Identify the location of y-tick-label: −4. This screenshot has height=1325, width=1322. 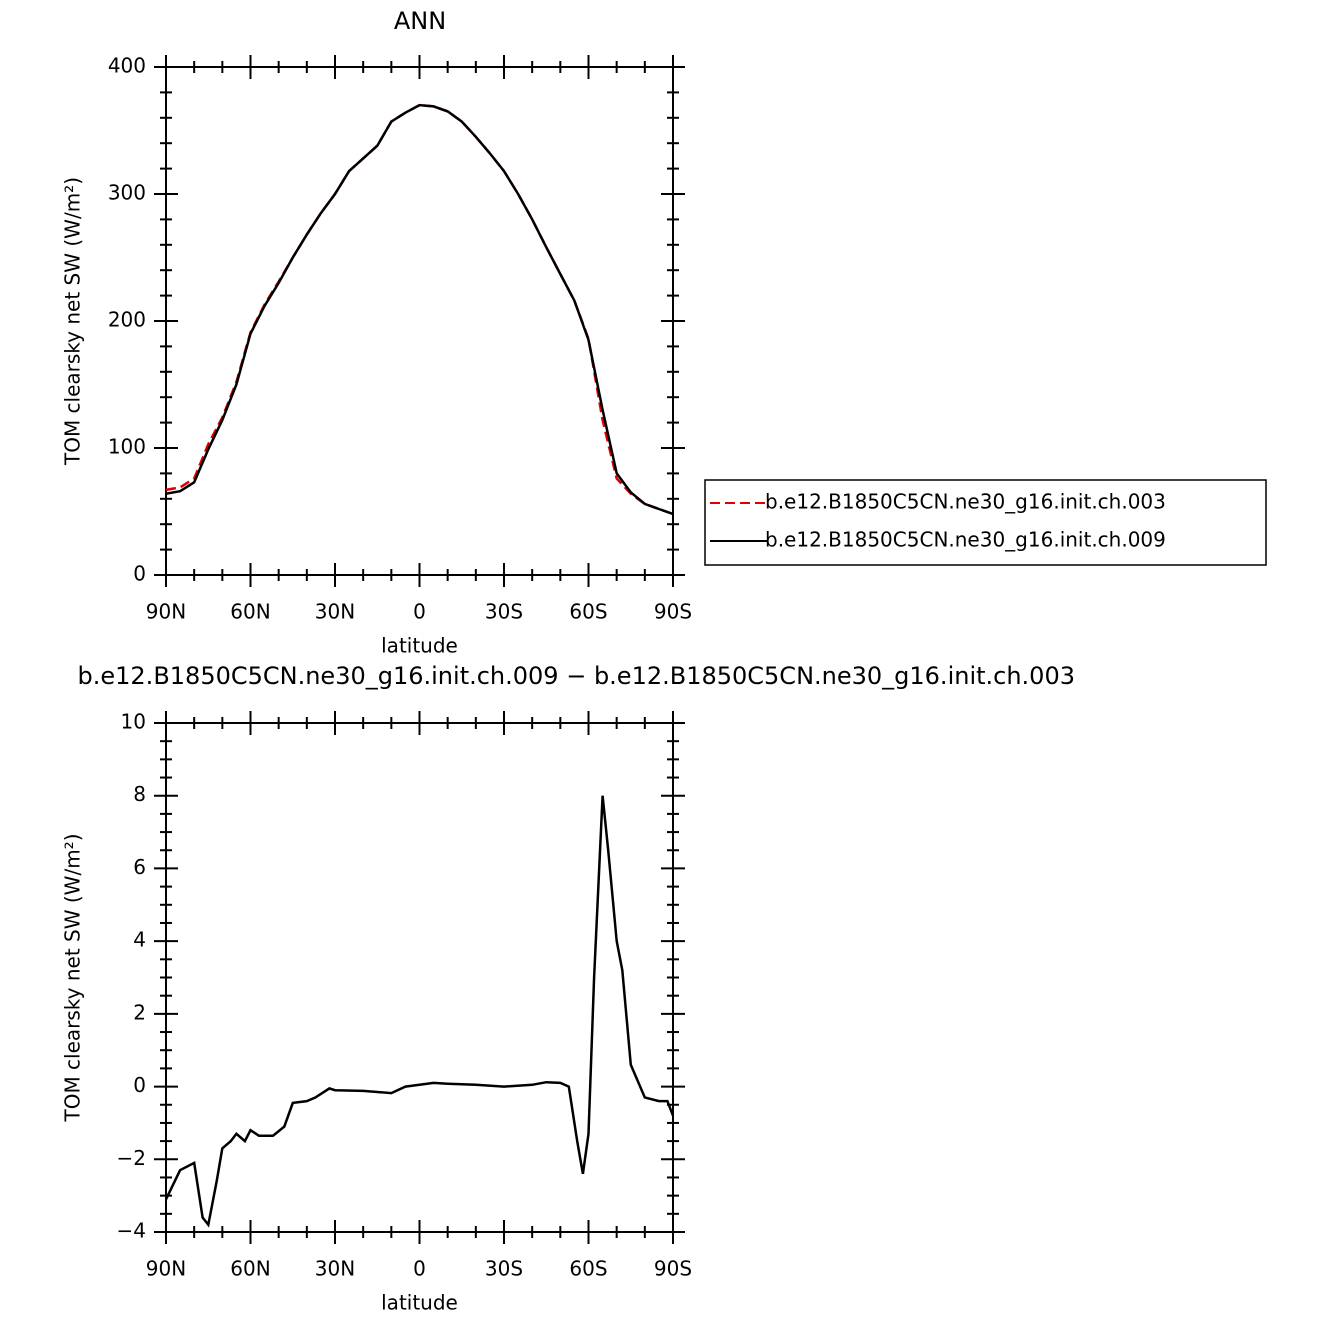
(131, 1231).